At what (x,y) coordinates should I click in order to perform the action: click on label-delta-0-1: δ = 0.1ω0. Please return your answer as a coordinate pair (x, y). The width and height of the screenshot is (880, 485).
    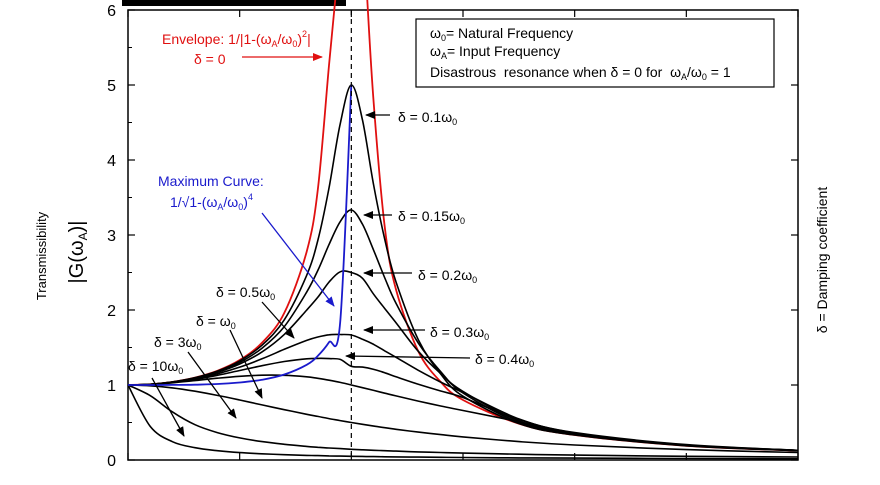
    Looking at the image, I should click on (427, 118).